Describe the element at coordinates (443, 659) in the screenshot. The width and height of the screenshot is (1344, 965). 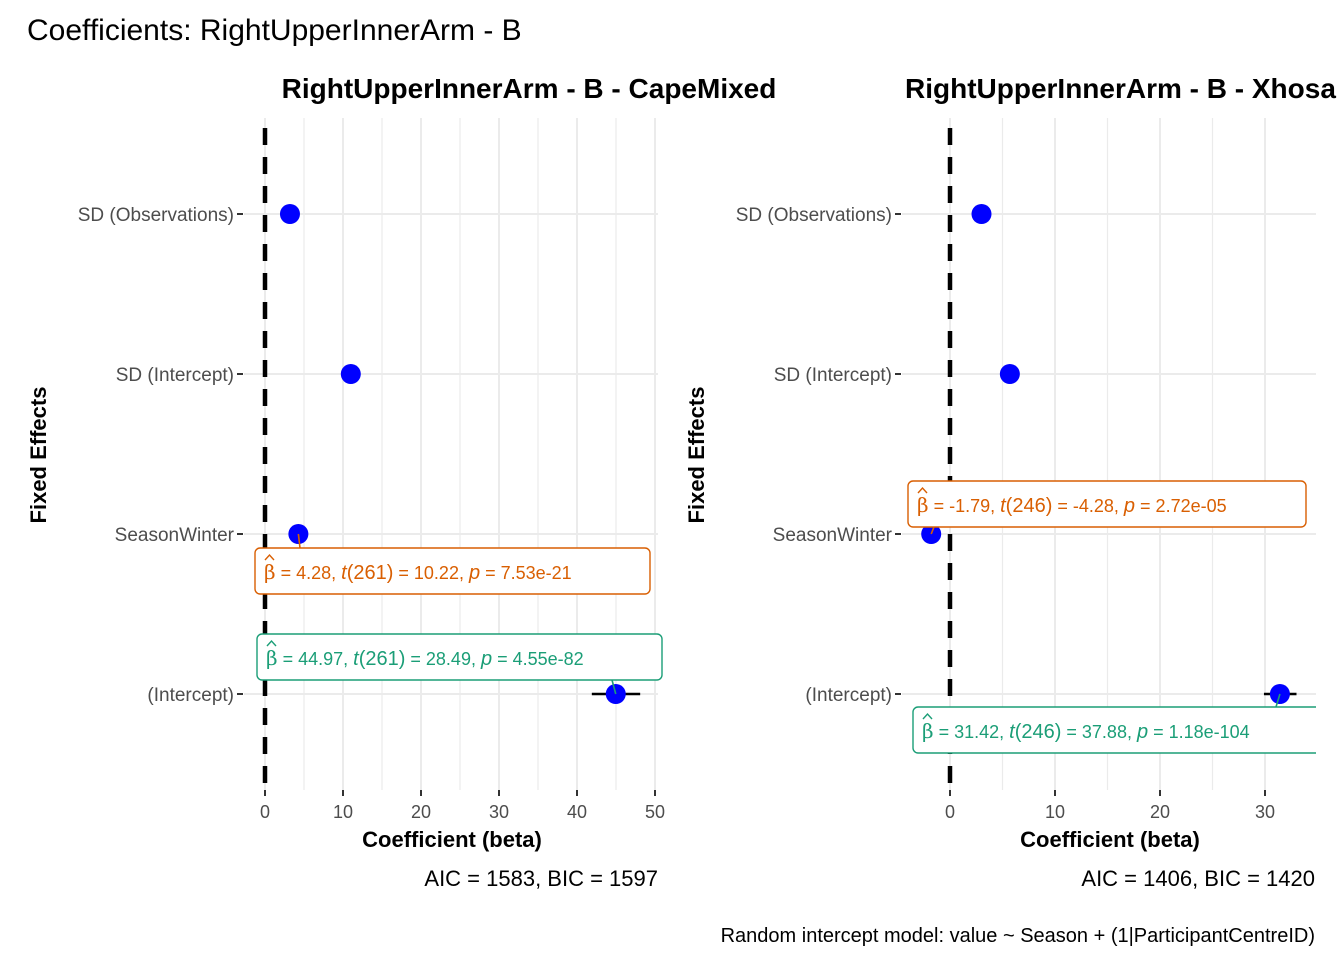
I see `eq-part: = 28.49,` at that location.